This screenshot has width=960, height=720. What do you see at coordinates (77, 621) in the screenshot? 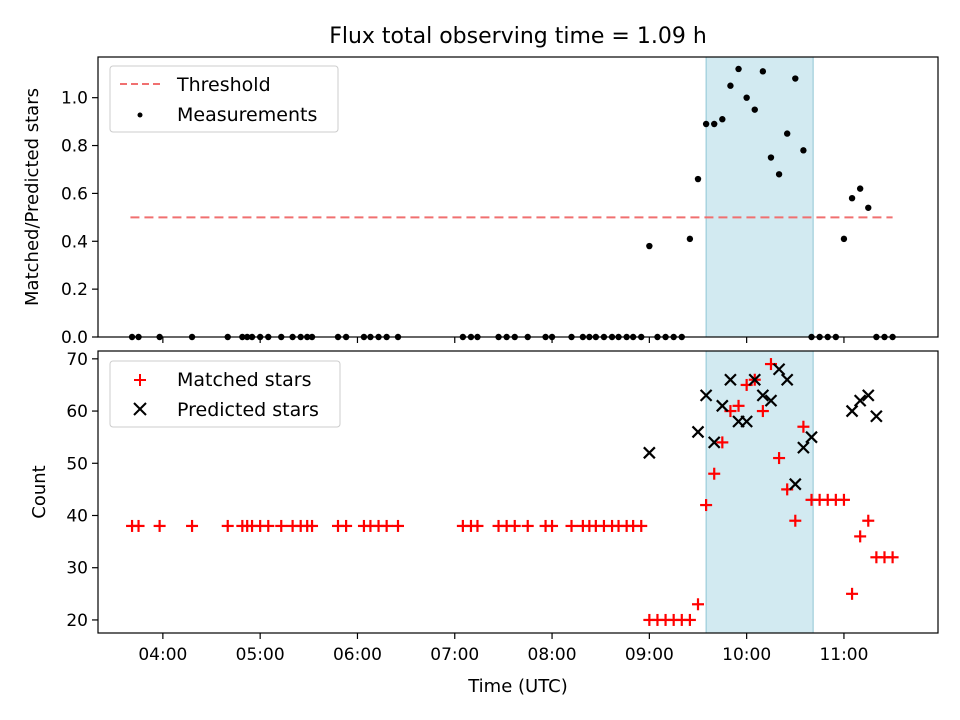
I see `bottom-ytick-label: 20` at bounding box center [77, 621].